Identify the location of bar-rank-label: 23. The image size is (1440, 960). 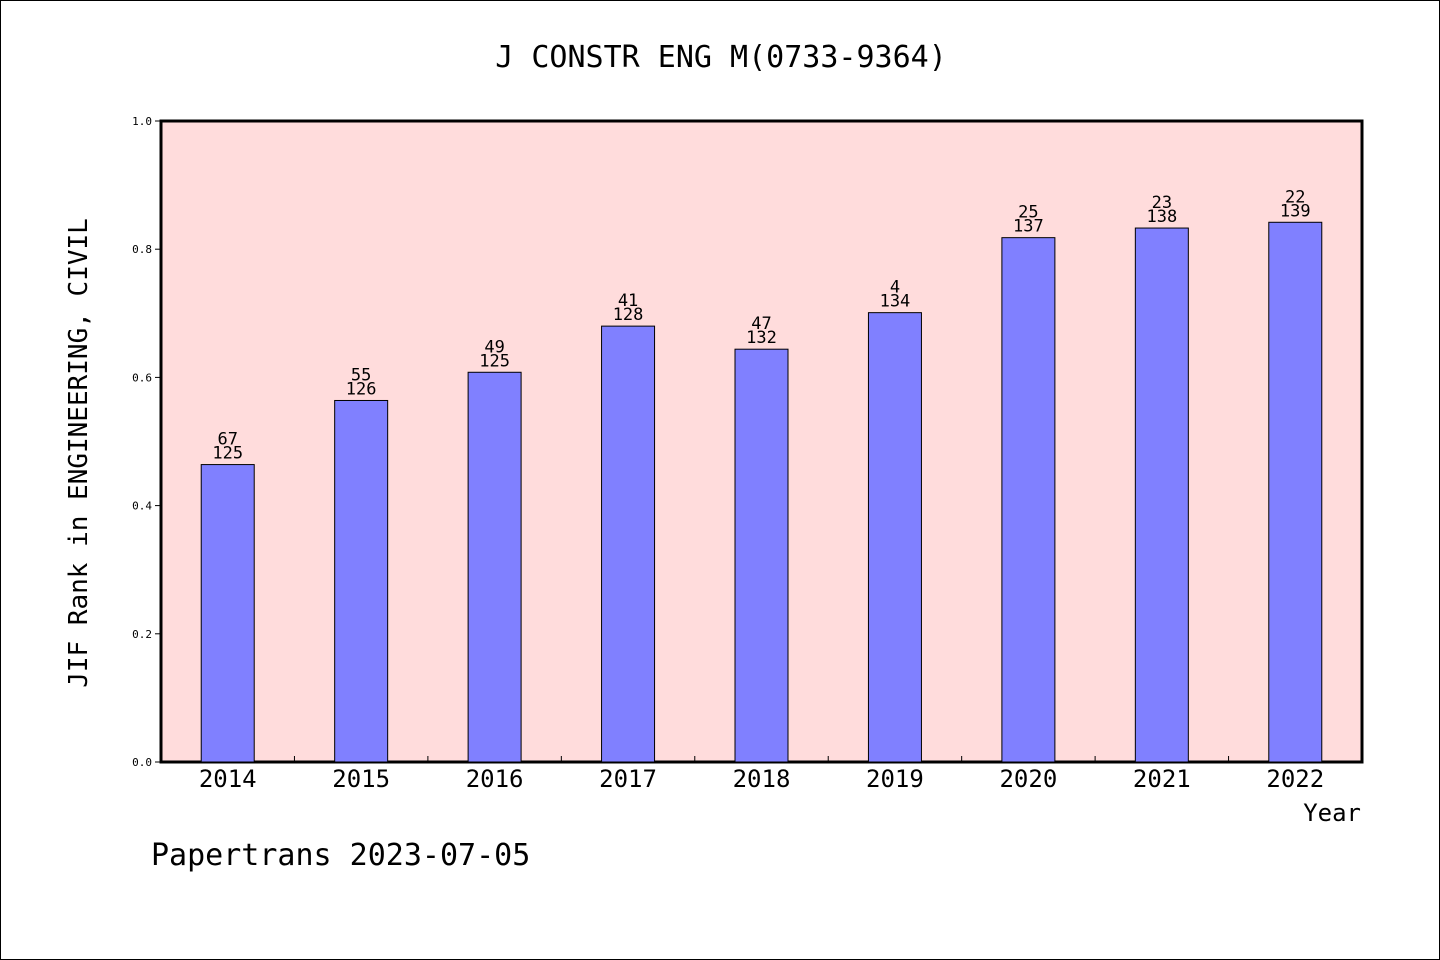
(1162, 203).